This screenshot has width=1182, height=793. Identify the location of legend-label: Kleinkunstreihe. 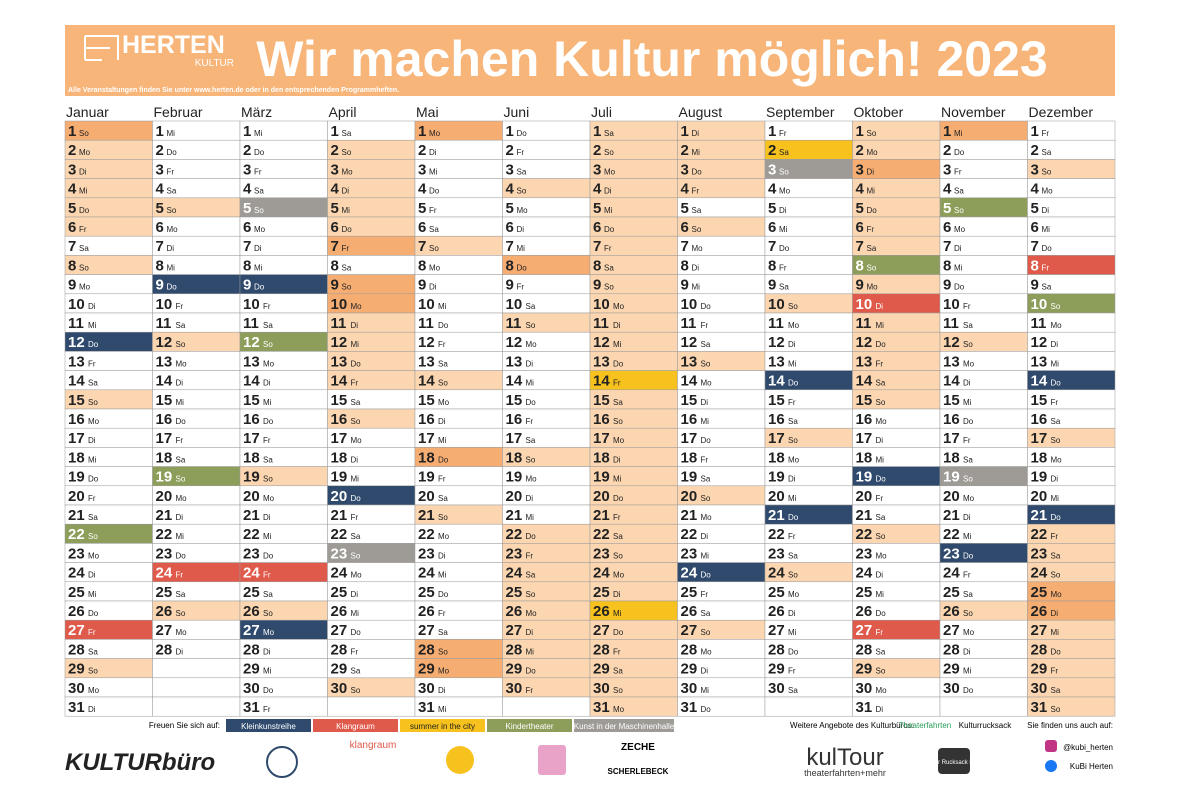
(268, 726).